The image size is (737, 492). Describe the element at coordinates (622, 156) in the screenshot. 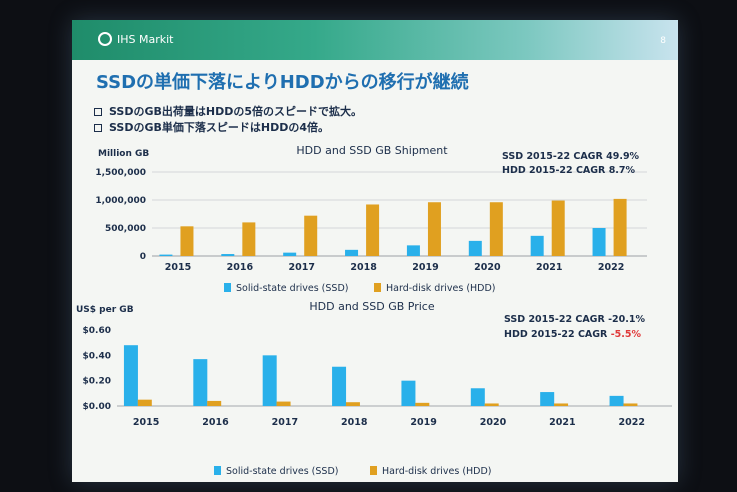

I see `cagr-value: 49.9%` at that location.